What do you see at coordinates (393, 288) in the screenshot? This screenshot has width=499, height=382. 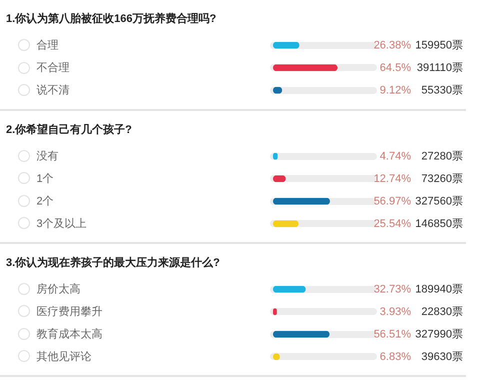 I see `data-label: 32.73%` at bounding box center [393, 288].